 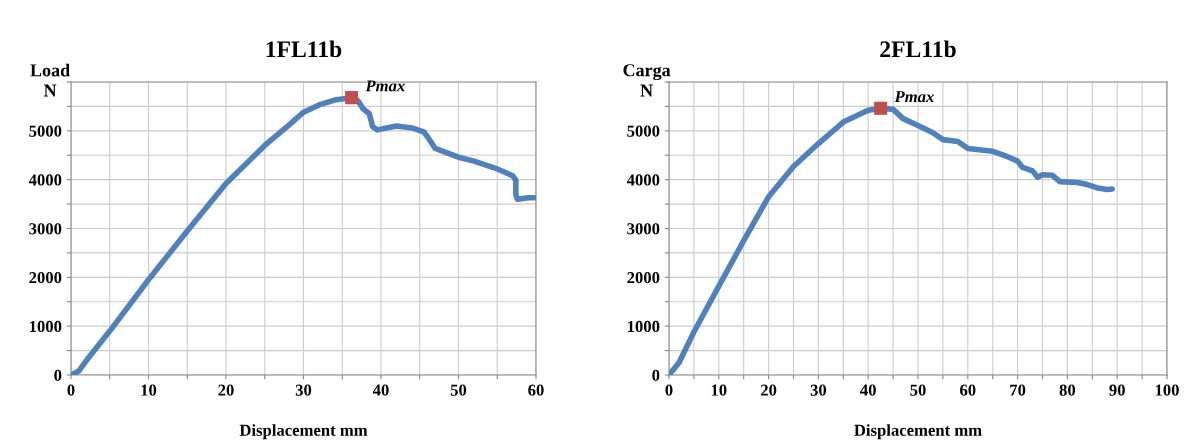 I want to click on x-tick-label: 70, so click(x=1018, y=390).